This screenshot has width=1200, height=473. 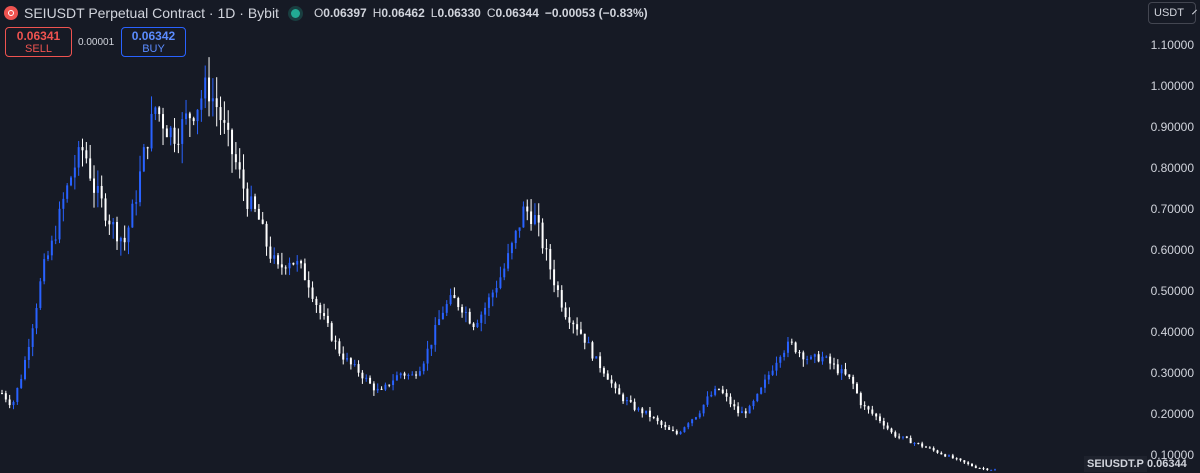 I want to click on price-tick-label: 1.00000, so click(x=1172, y=86).